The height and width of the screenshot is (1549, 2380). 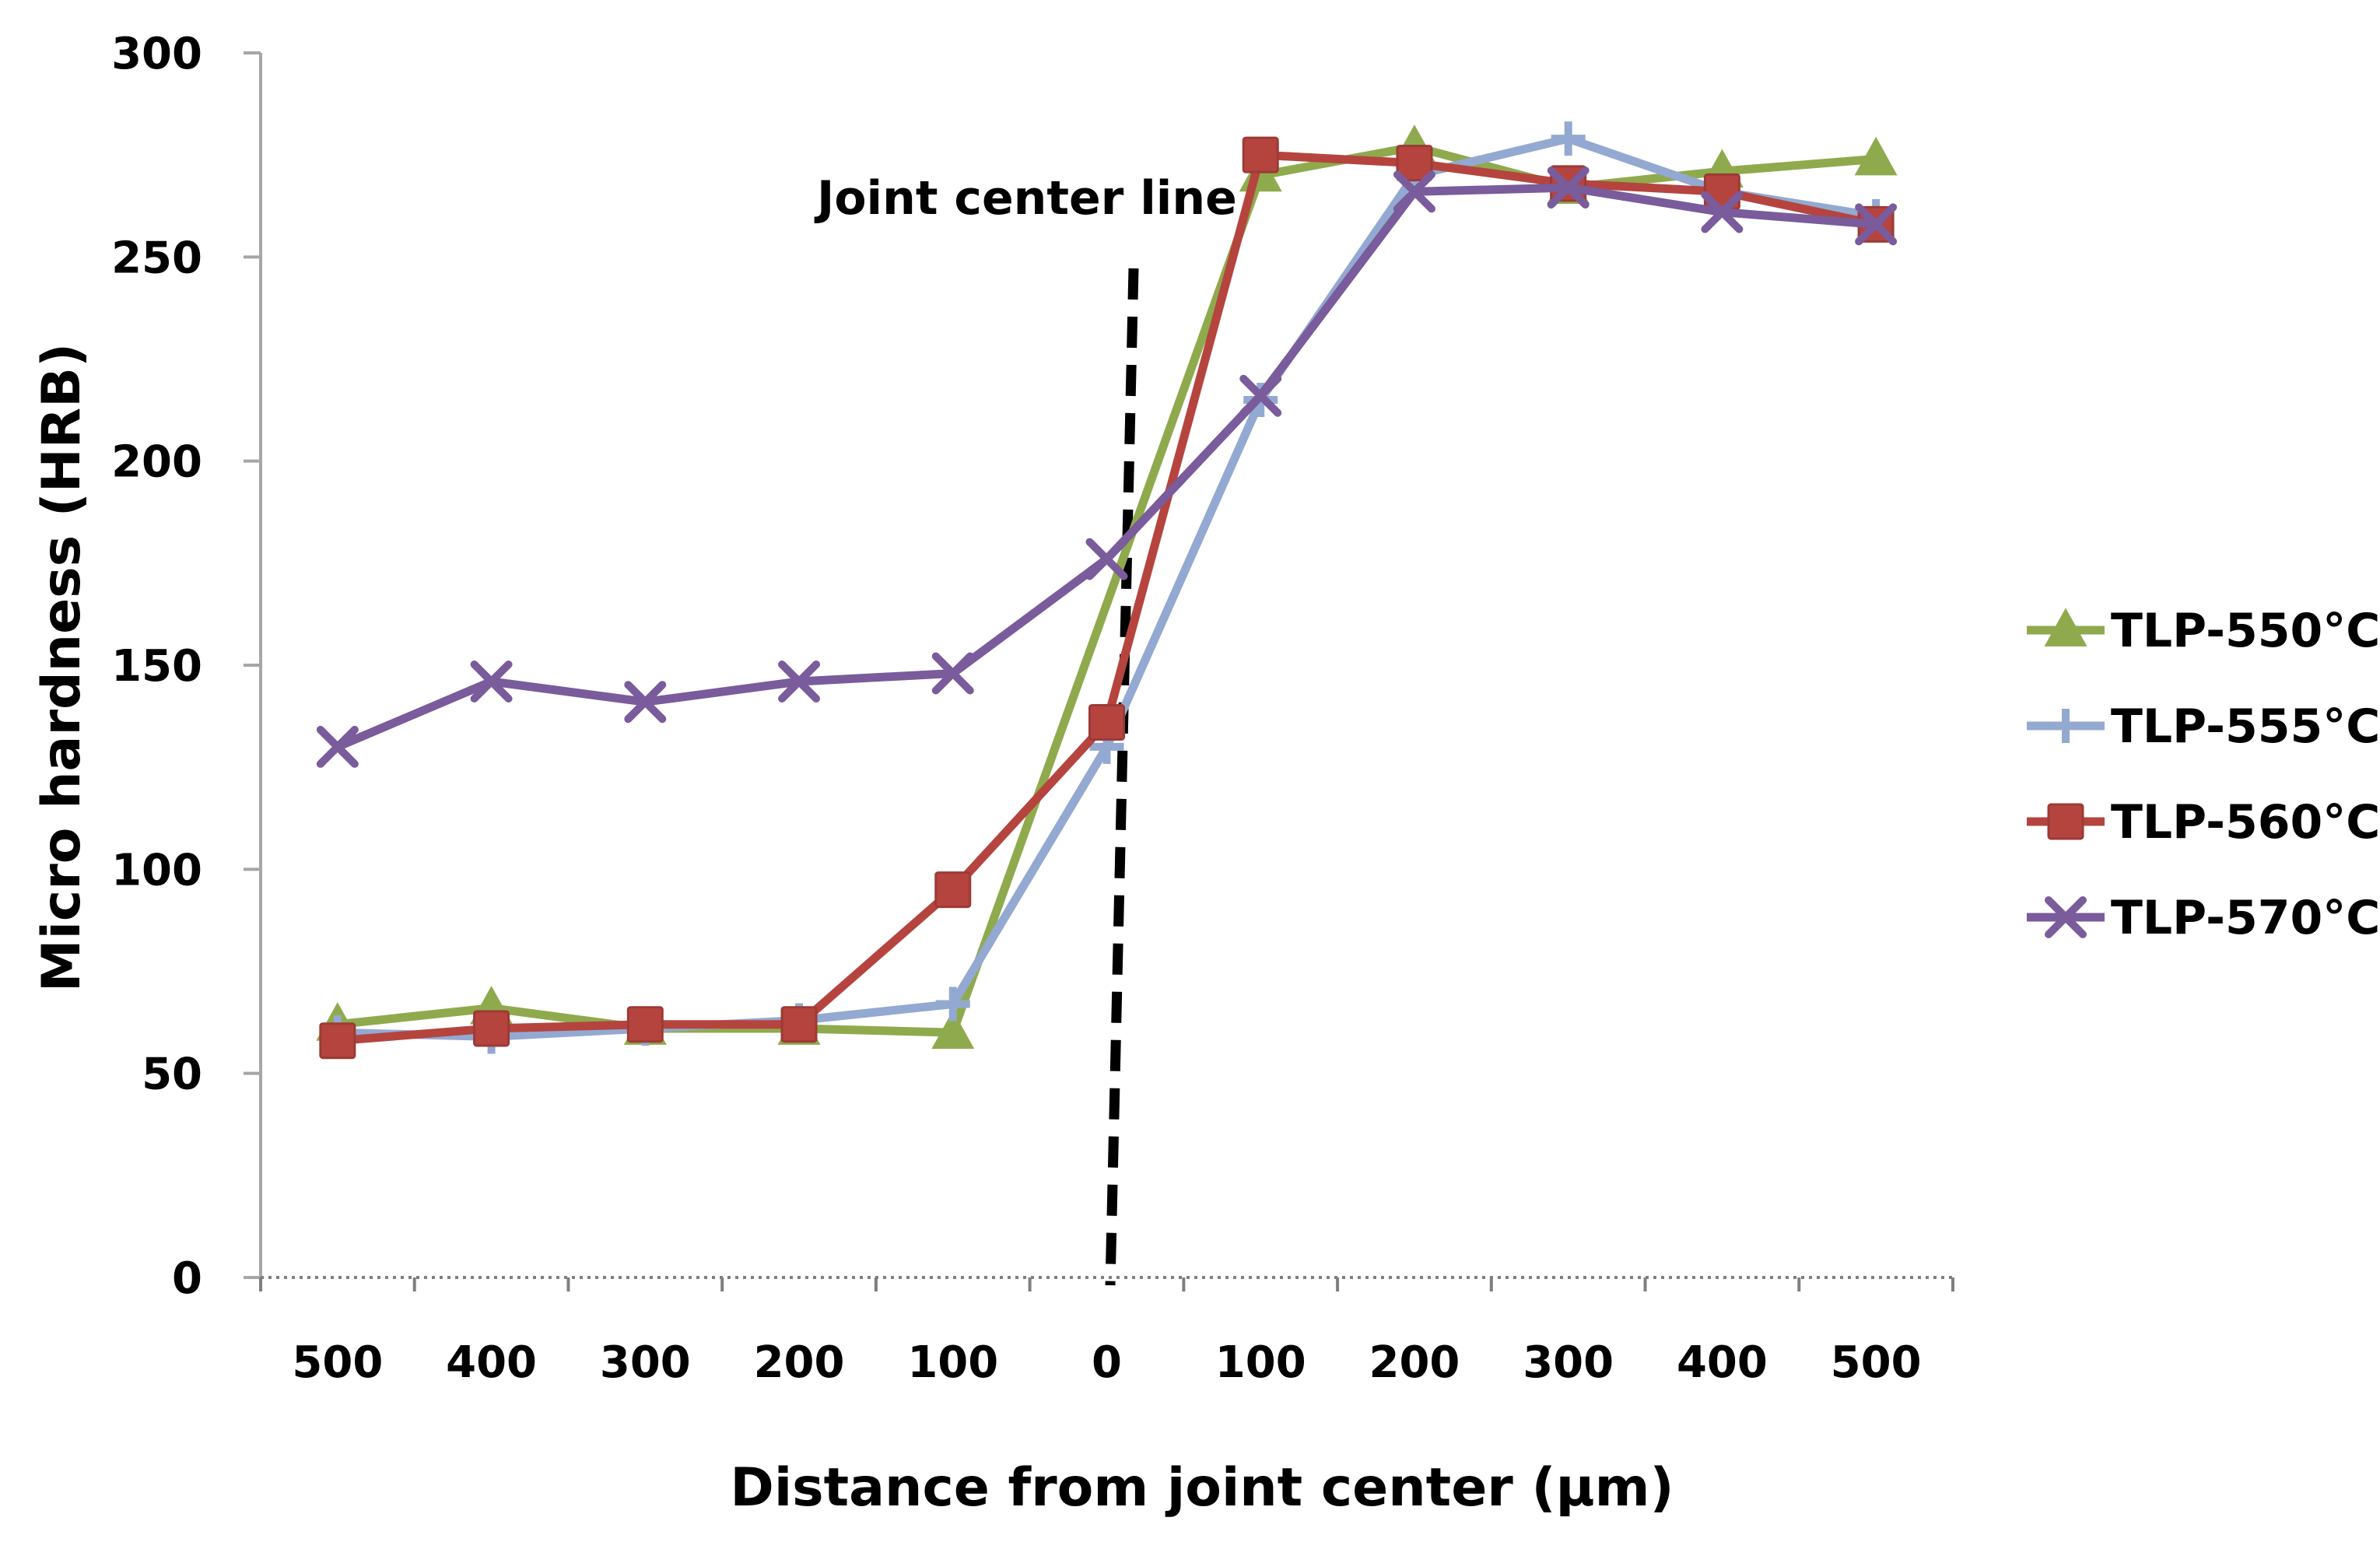 I want to click on x-axis-ticks: 500 400 300 200 100 0 100 200 300 400 500, so click(x=1107, y=1332).